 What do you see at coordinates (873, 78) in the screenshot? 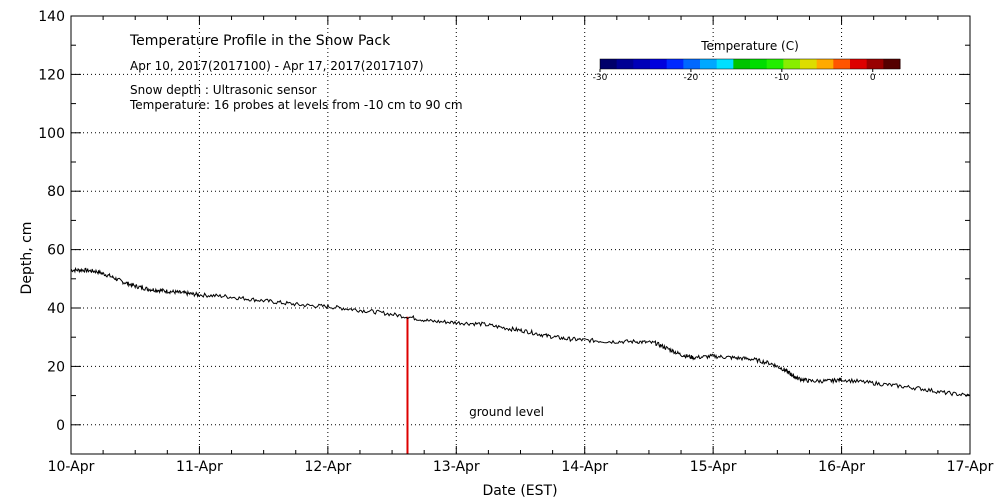
I see `colorbar-tick-label: 0` at bounding box center [873, 78].